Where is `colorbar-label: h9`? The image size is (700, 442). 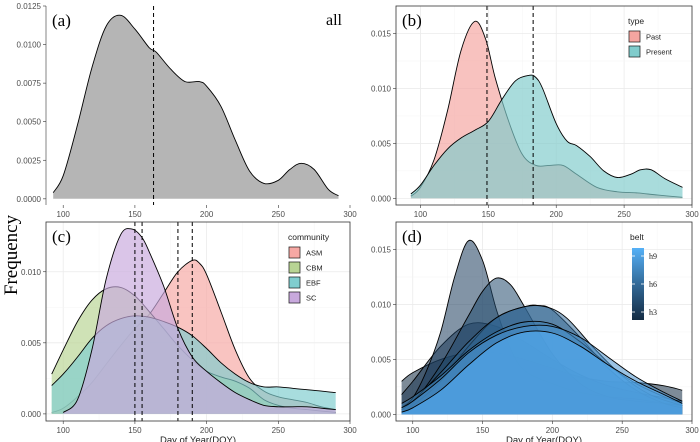 colorbar-label: h9 is located at coordinates (653, 256).